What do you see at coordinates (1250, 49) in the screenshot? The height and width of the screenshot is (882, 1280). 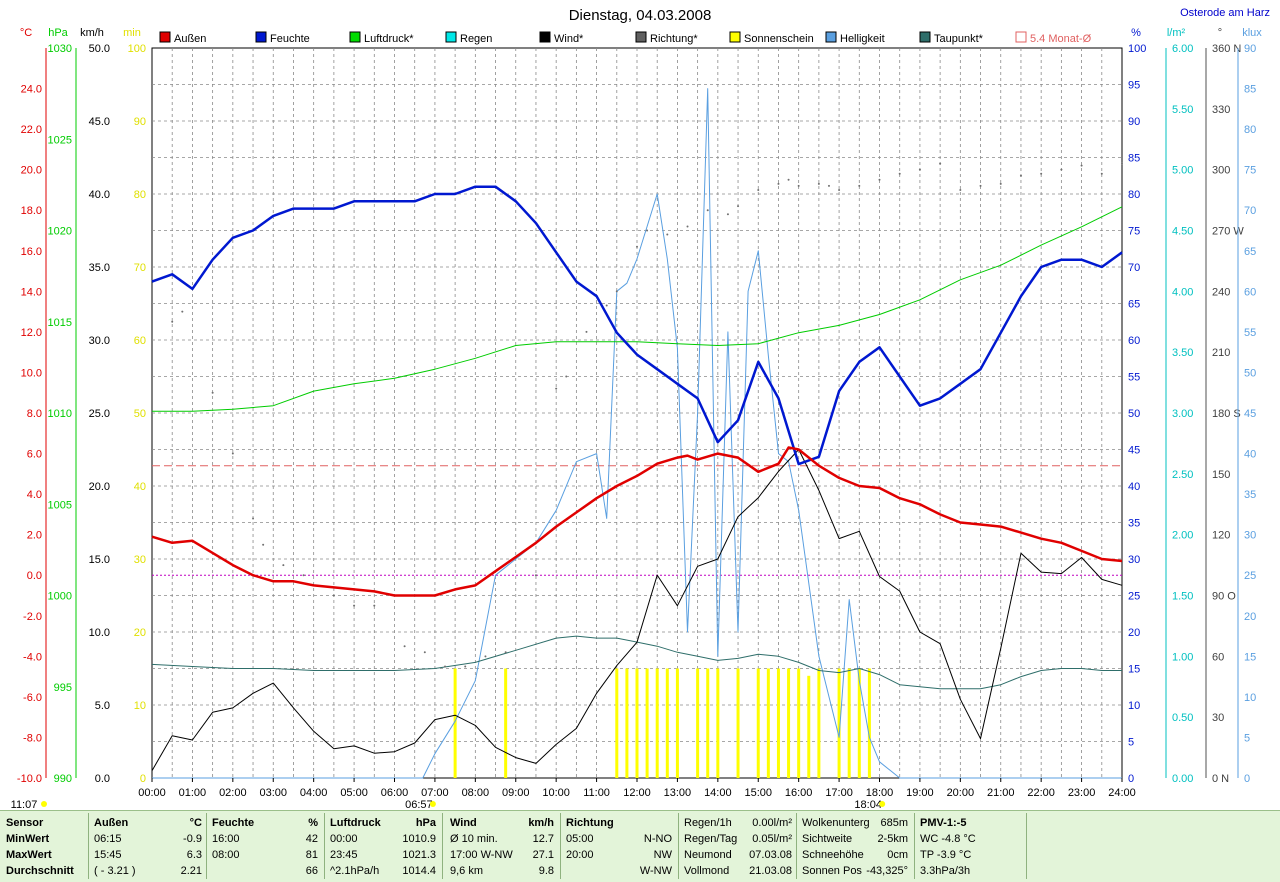 I see `brightness-axis-tick: 90` at bounding box center [1250, 49].